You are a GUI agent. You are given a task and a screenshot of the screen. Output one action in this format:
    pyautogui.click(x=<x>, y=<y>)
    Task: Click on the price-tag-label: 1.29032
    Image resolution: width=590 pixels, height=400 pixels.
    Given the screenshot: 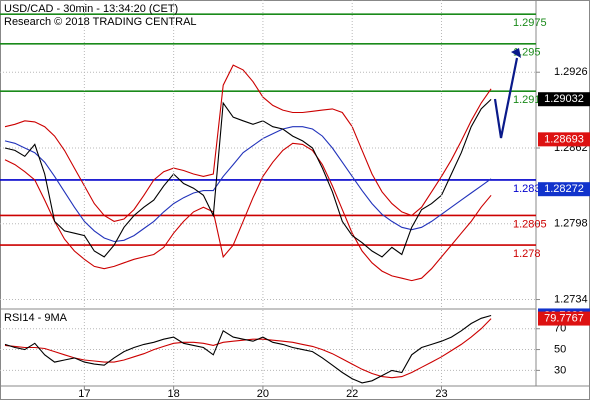 What is the action you would take?
    pyautogui.click(x=564, y=99)
    